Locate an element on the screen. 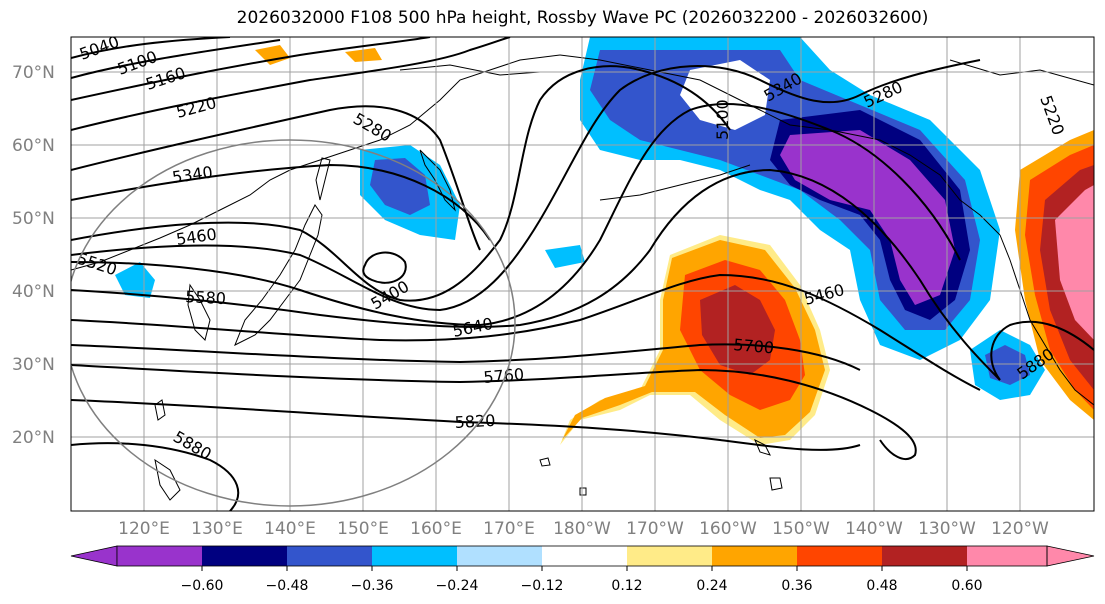 The width and height of the screenshot is (1105, 604). colorbar-tick-label: 0.24 is located at coordinates (711, 586).